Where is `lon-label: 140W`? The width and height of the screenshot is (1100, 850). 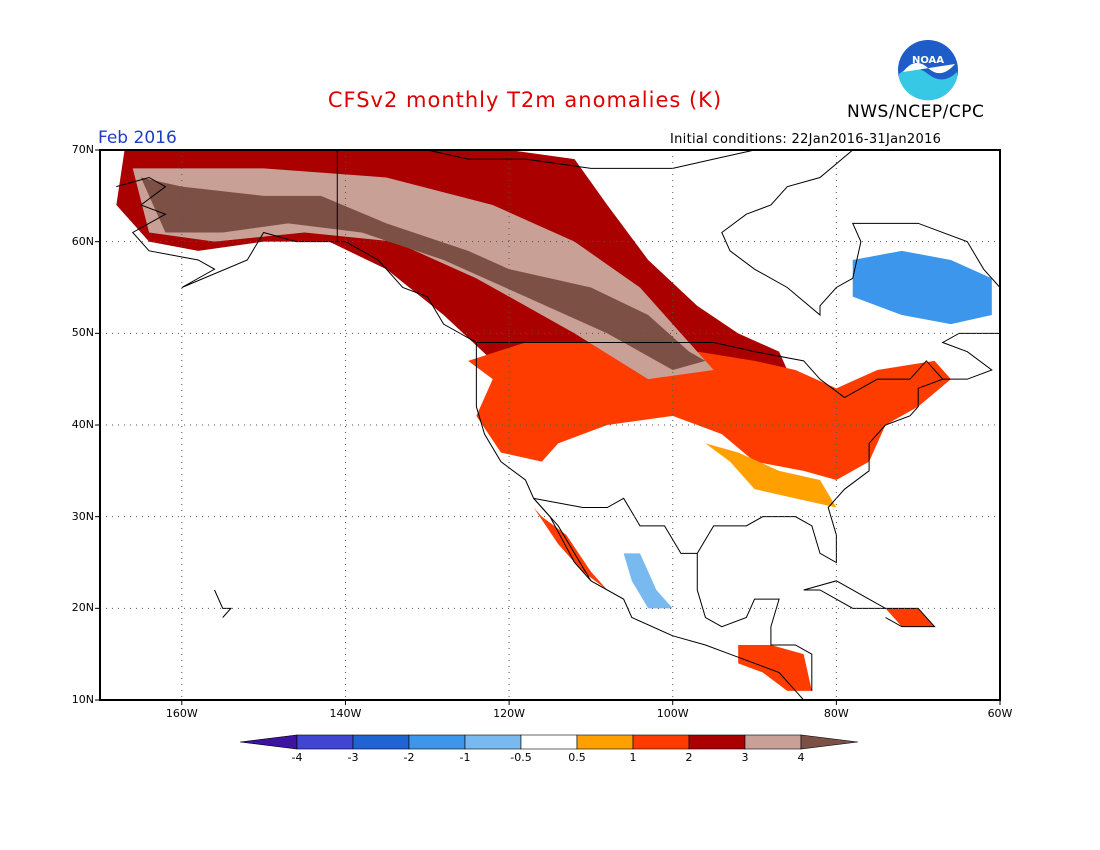 lon-label: 140W is located at coordinates (345, 713).